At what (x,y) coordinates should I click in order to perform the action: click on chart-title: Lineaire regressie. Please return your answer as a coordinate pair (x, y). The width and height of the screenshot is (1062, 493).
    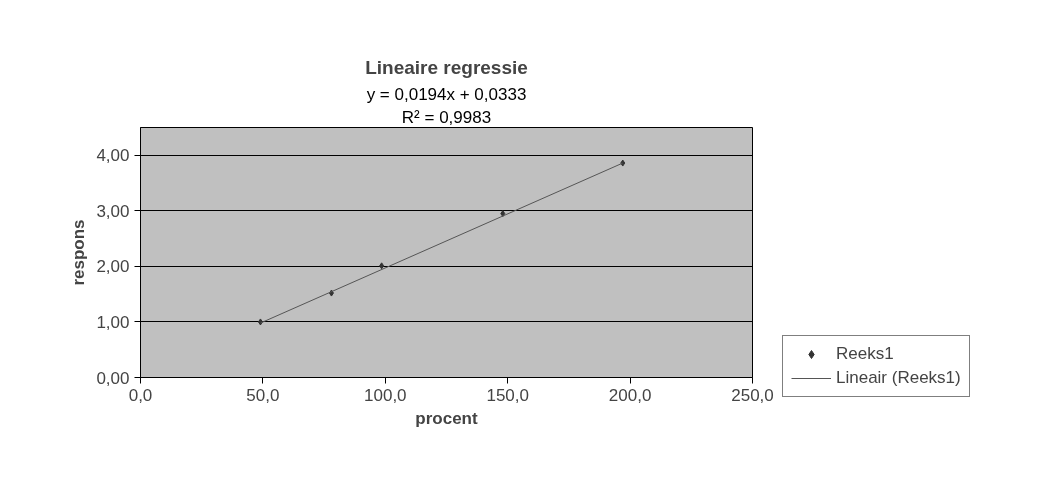
    Looking at the image, I should click on (446, 67).